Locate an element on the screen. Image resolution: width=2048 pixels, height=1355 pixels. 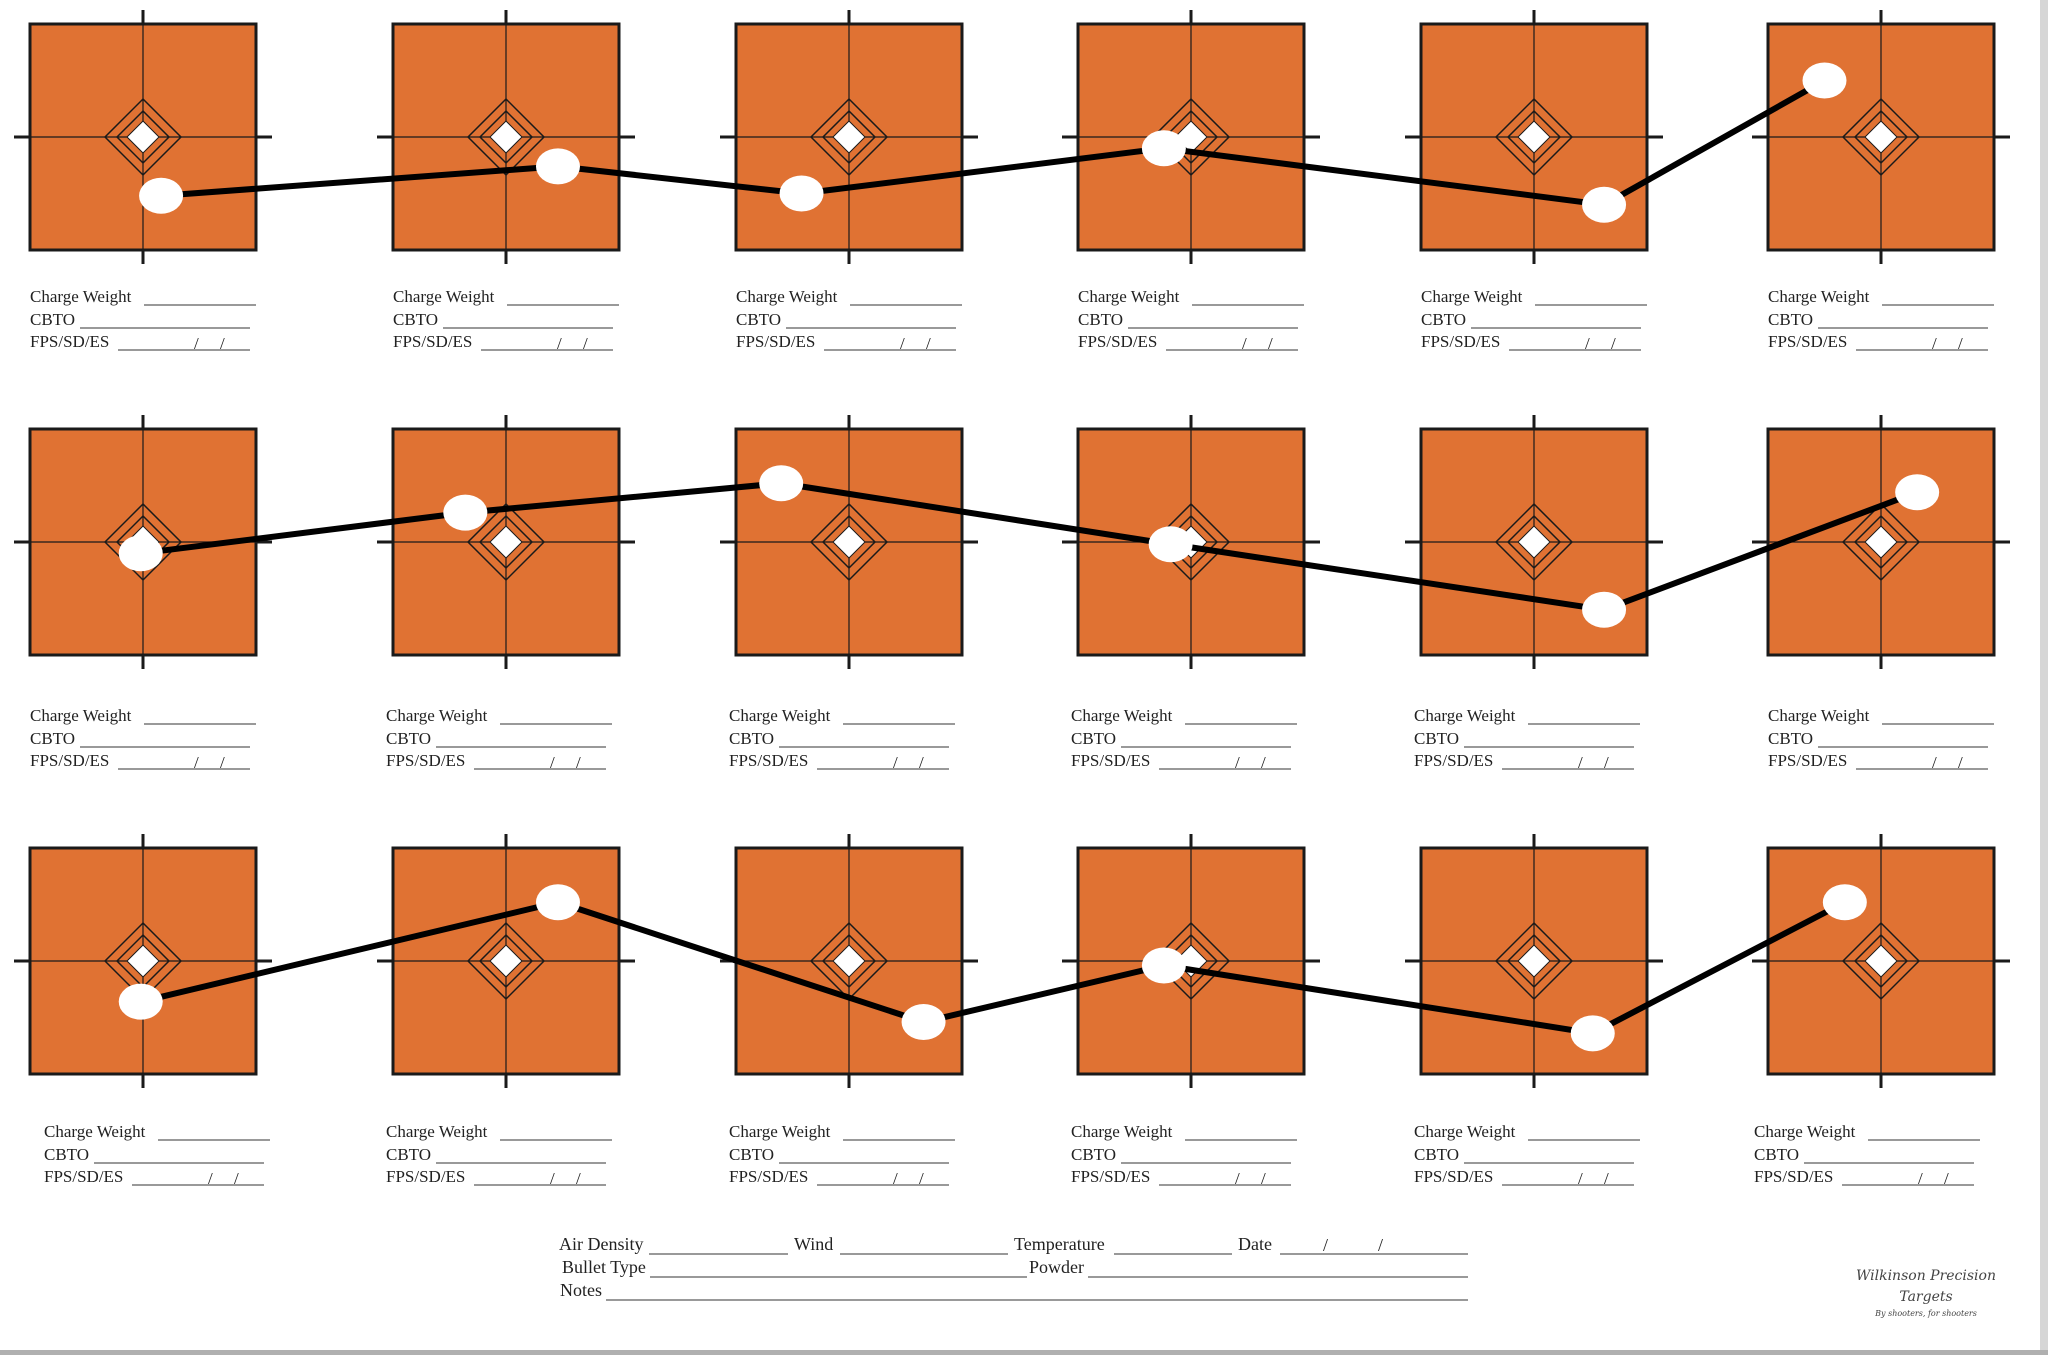
target-card-3-5: Charge Weight CBTO FPS/SD/ES / / is located at coordinates (1527, 1155).